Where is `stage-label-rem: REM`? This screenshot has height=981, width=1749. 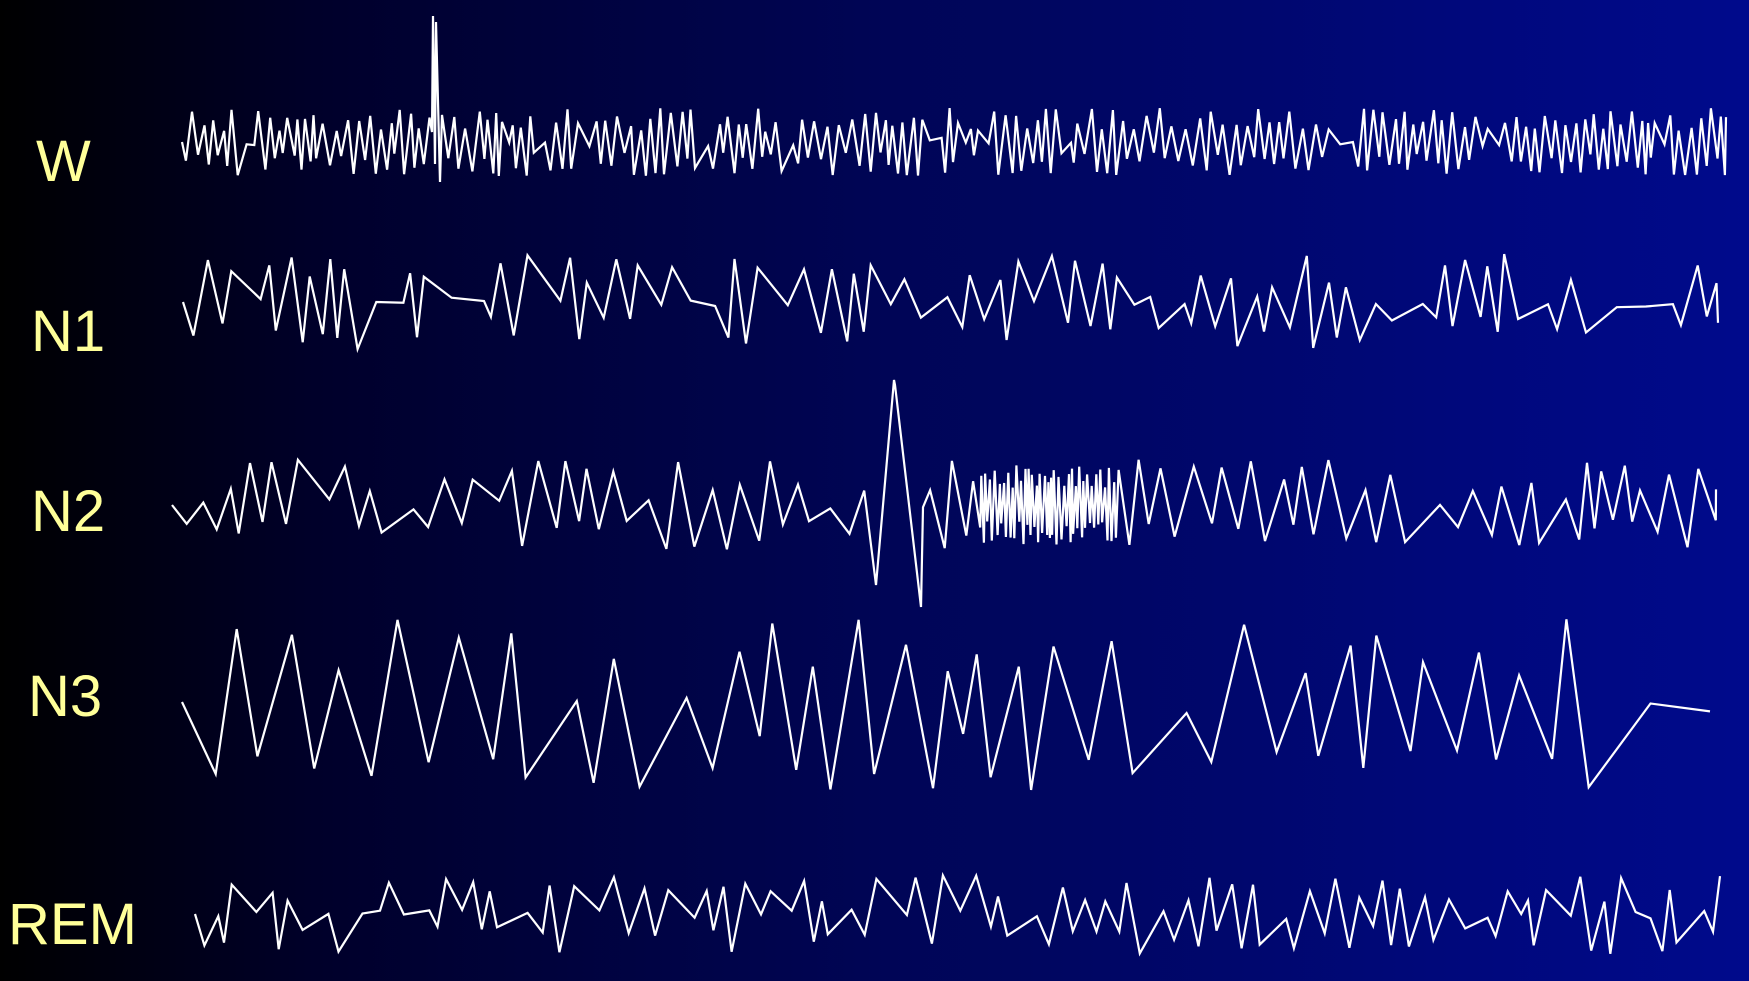 stage-label-rem: REM is located at coordinates (72, 924).